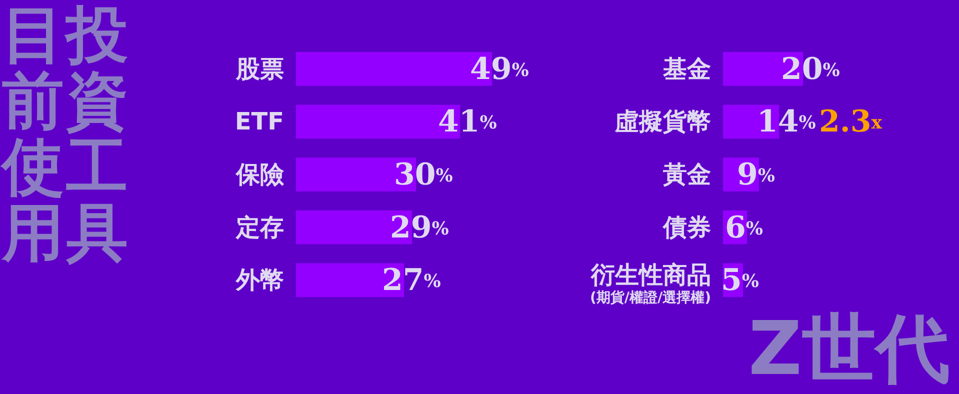 Image resolution: width=959 pixels, height=394 pixels. I want to click on data-label: 30%, so click(423, 174).